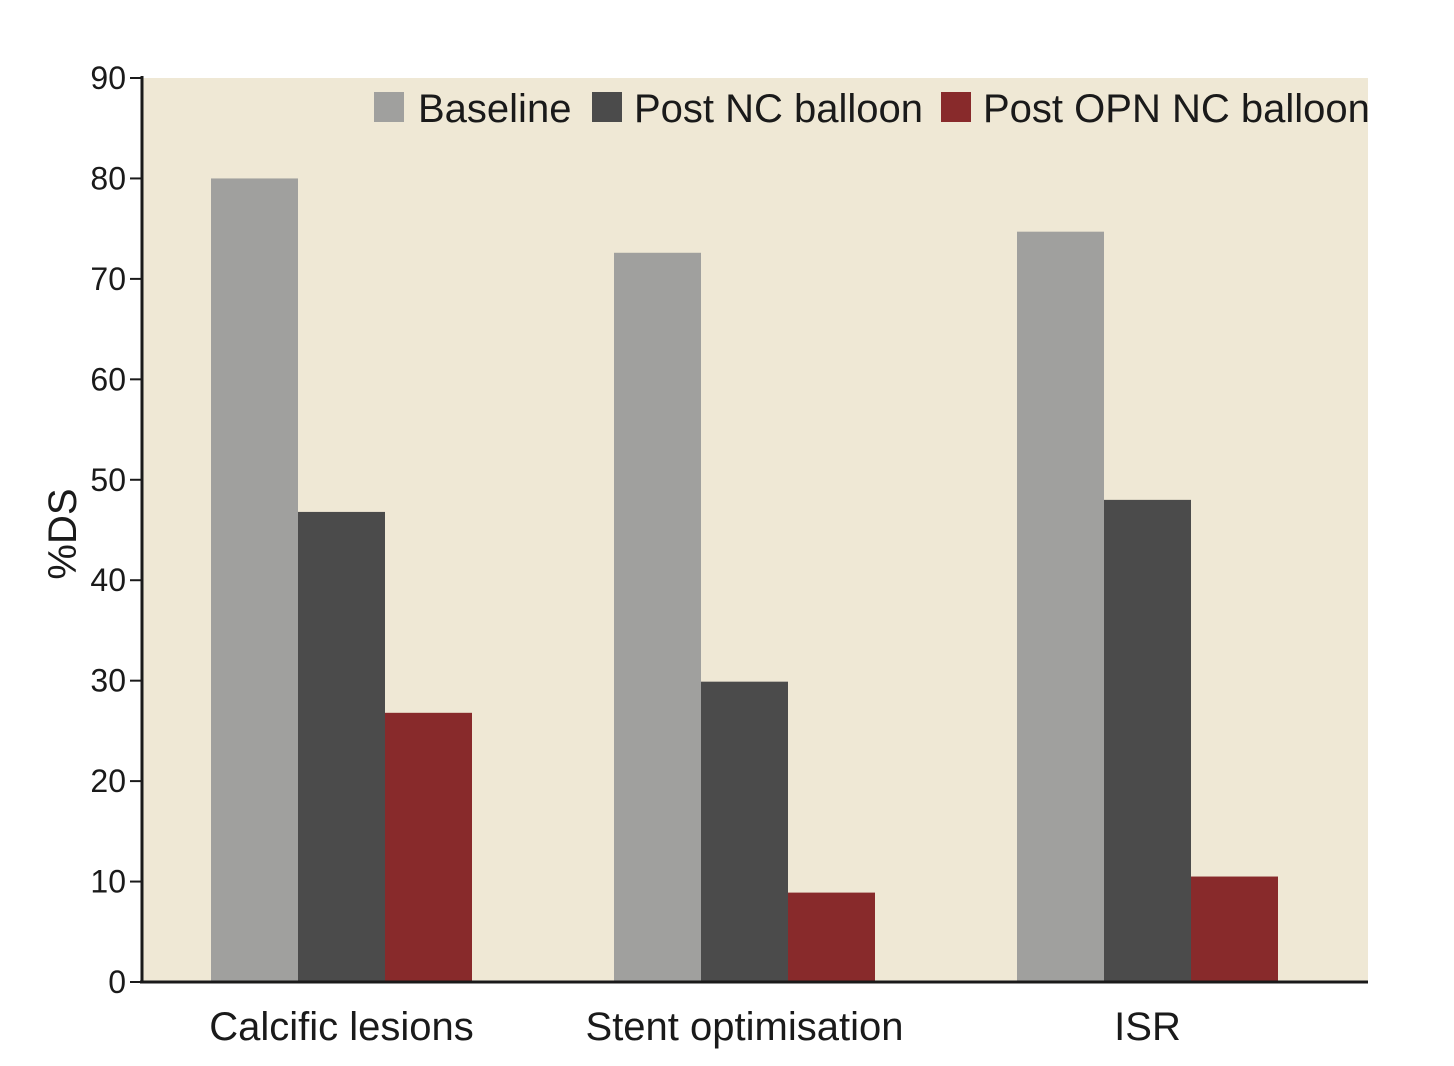 The width and height of the screenshot is (1454, 1066). What do you see at coordinates (108, 78) in the screenshot?
I see `y-tick-label: 90` at bounding box center [108, 78].